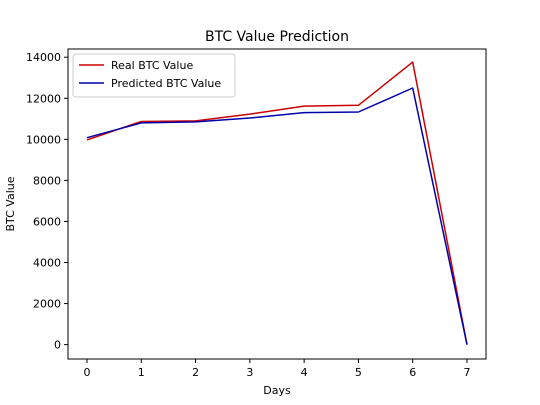 This screenshot has height=405, width=540. Describe the element at coordinates (412, 372) in the screenshot. I see `x-tick-label: 6` at that location.